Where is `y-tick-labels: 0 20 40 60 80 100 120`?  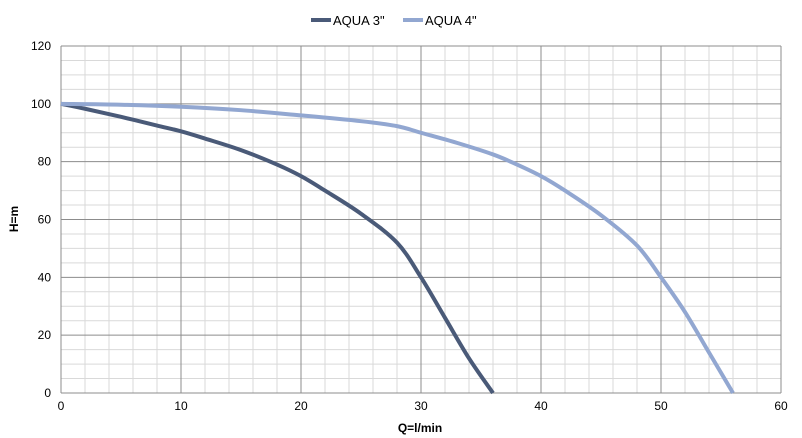
y-tick-labels: 0 20 40 60 80 100 120 is located at coordinates (41, 219).